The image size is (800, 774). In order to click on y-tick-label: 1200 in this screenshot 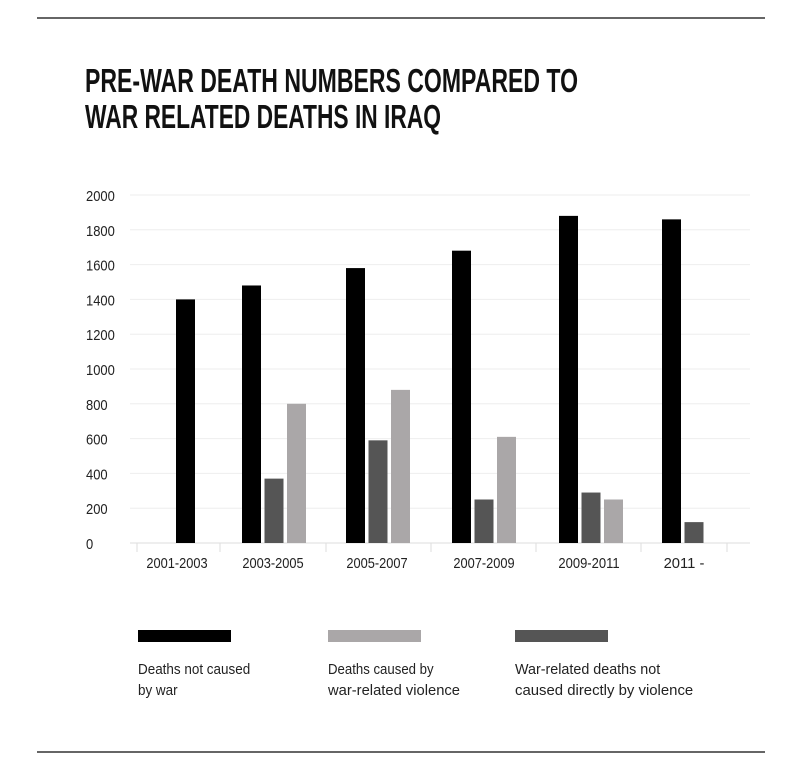, I will do `click(100, 335)`.